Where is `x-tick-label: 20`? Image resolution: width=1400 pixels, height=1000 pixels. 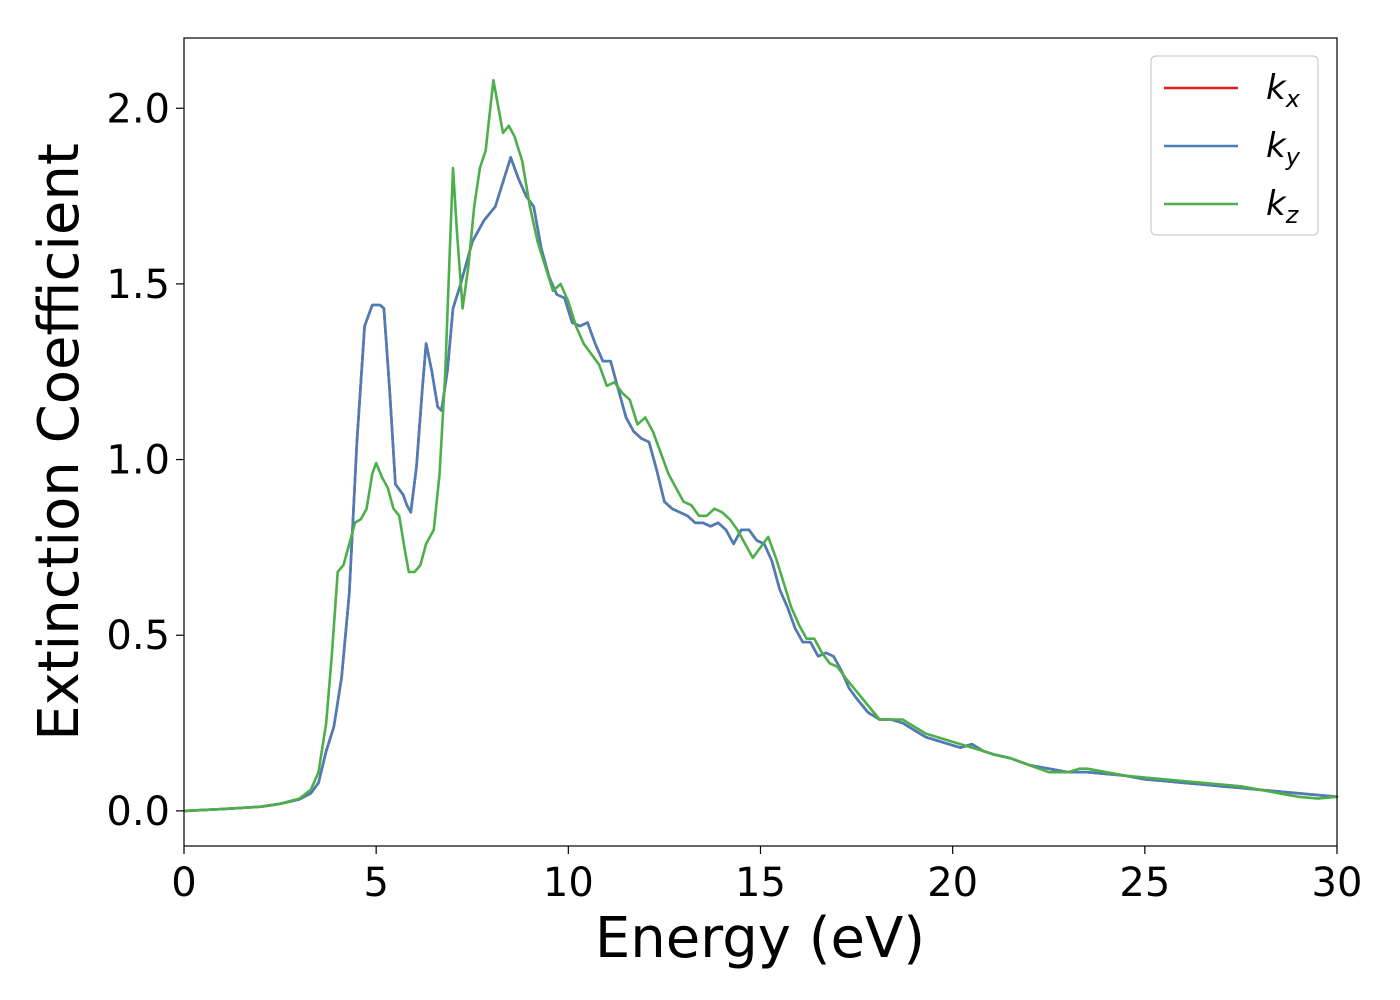 x-tick-label: 20 is located at coordinates (952, 883).